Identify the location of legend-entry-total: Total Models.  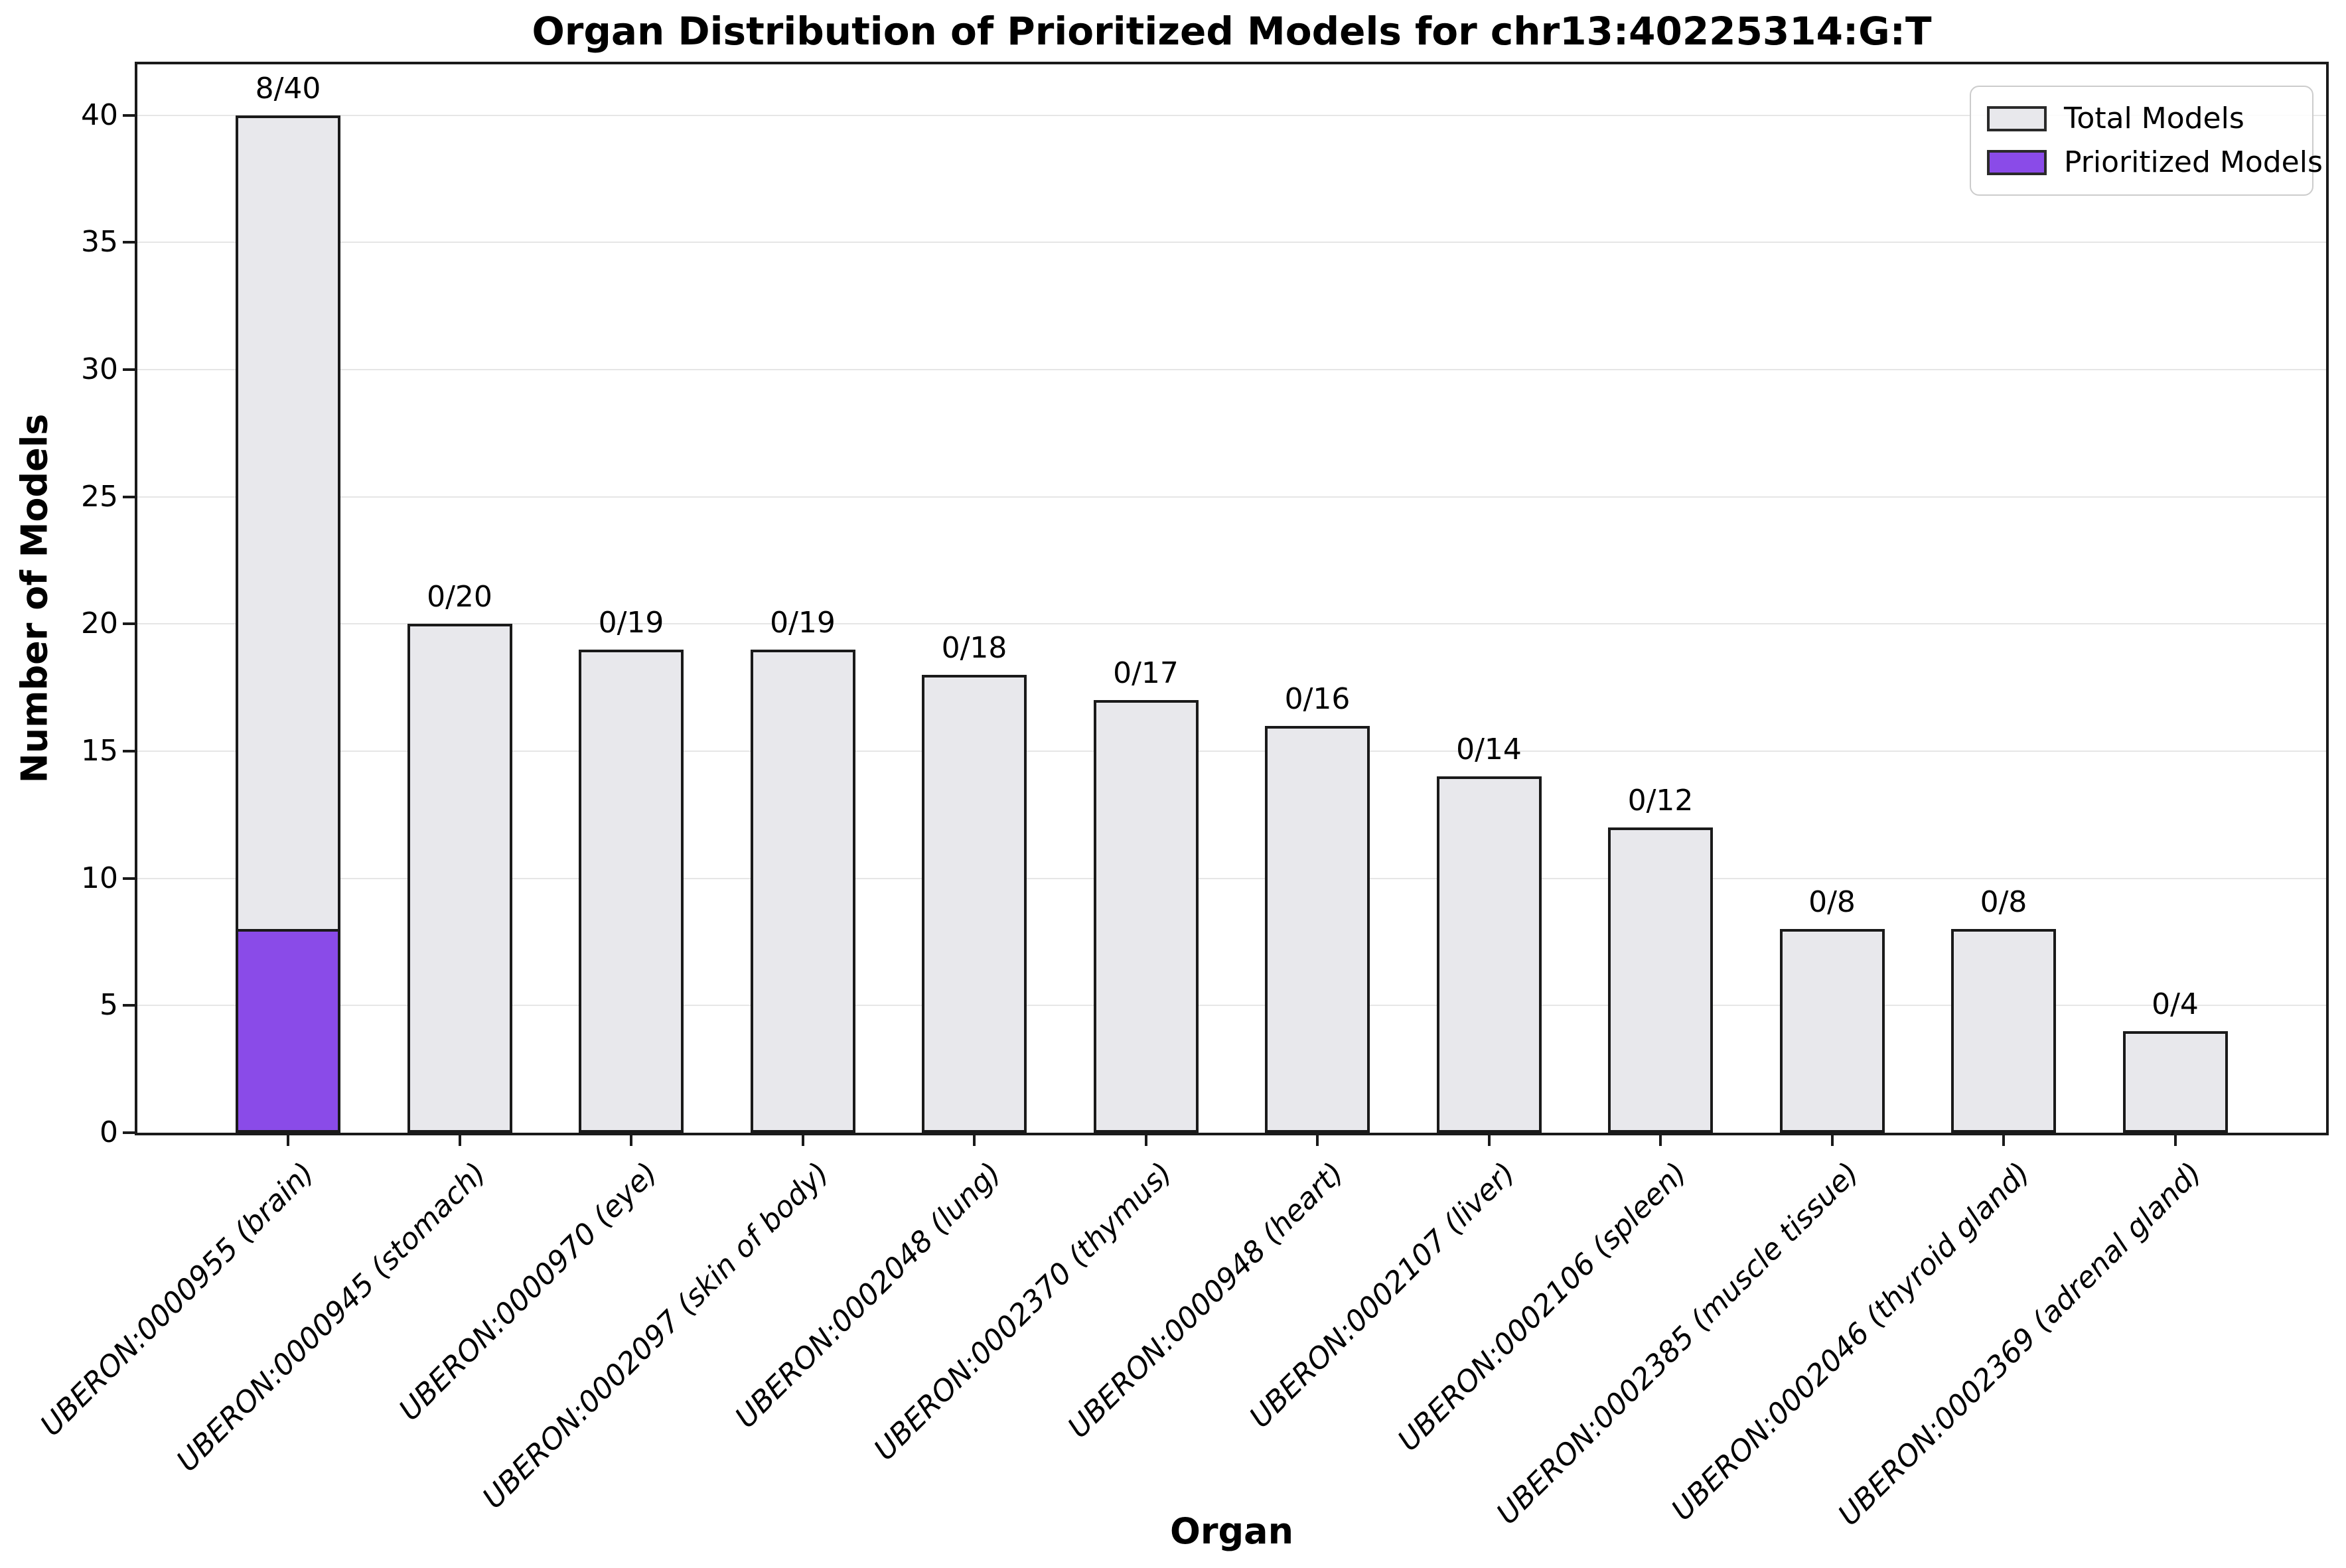
(2141, 119).